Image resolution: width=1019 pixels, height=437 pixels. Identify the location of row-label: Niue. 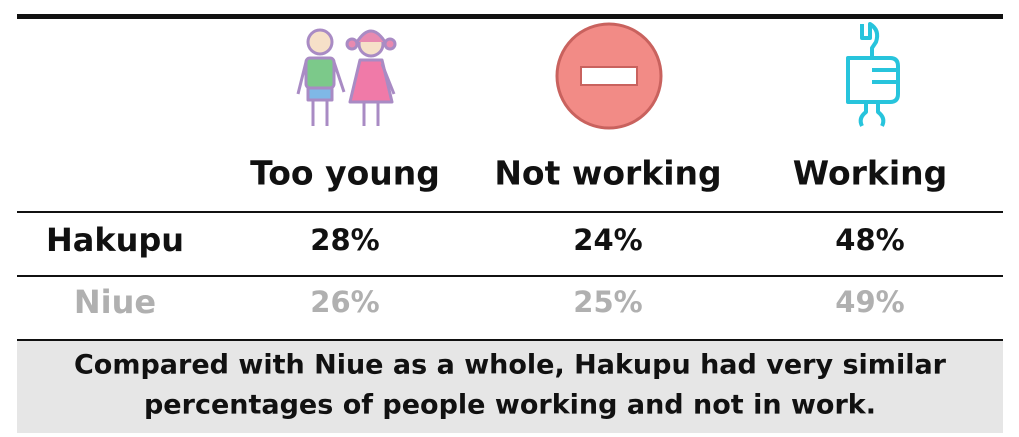
(115, 302).